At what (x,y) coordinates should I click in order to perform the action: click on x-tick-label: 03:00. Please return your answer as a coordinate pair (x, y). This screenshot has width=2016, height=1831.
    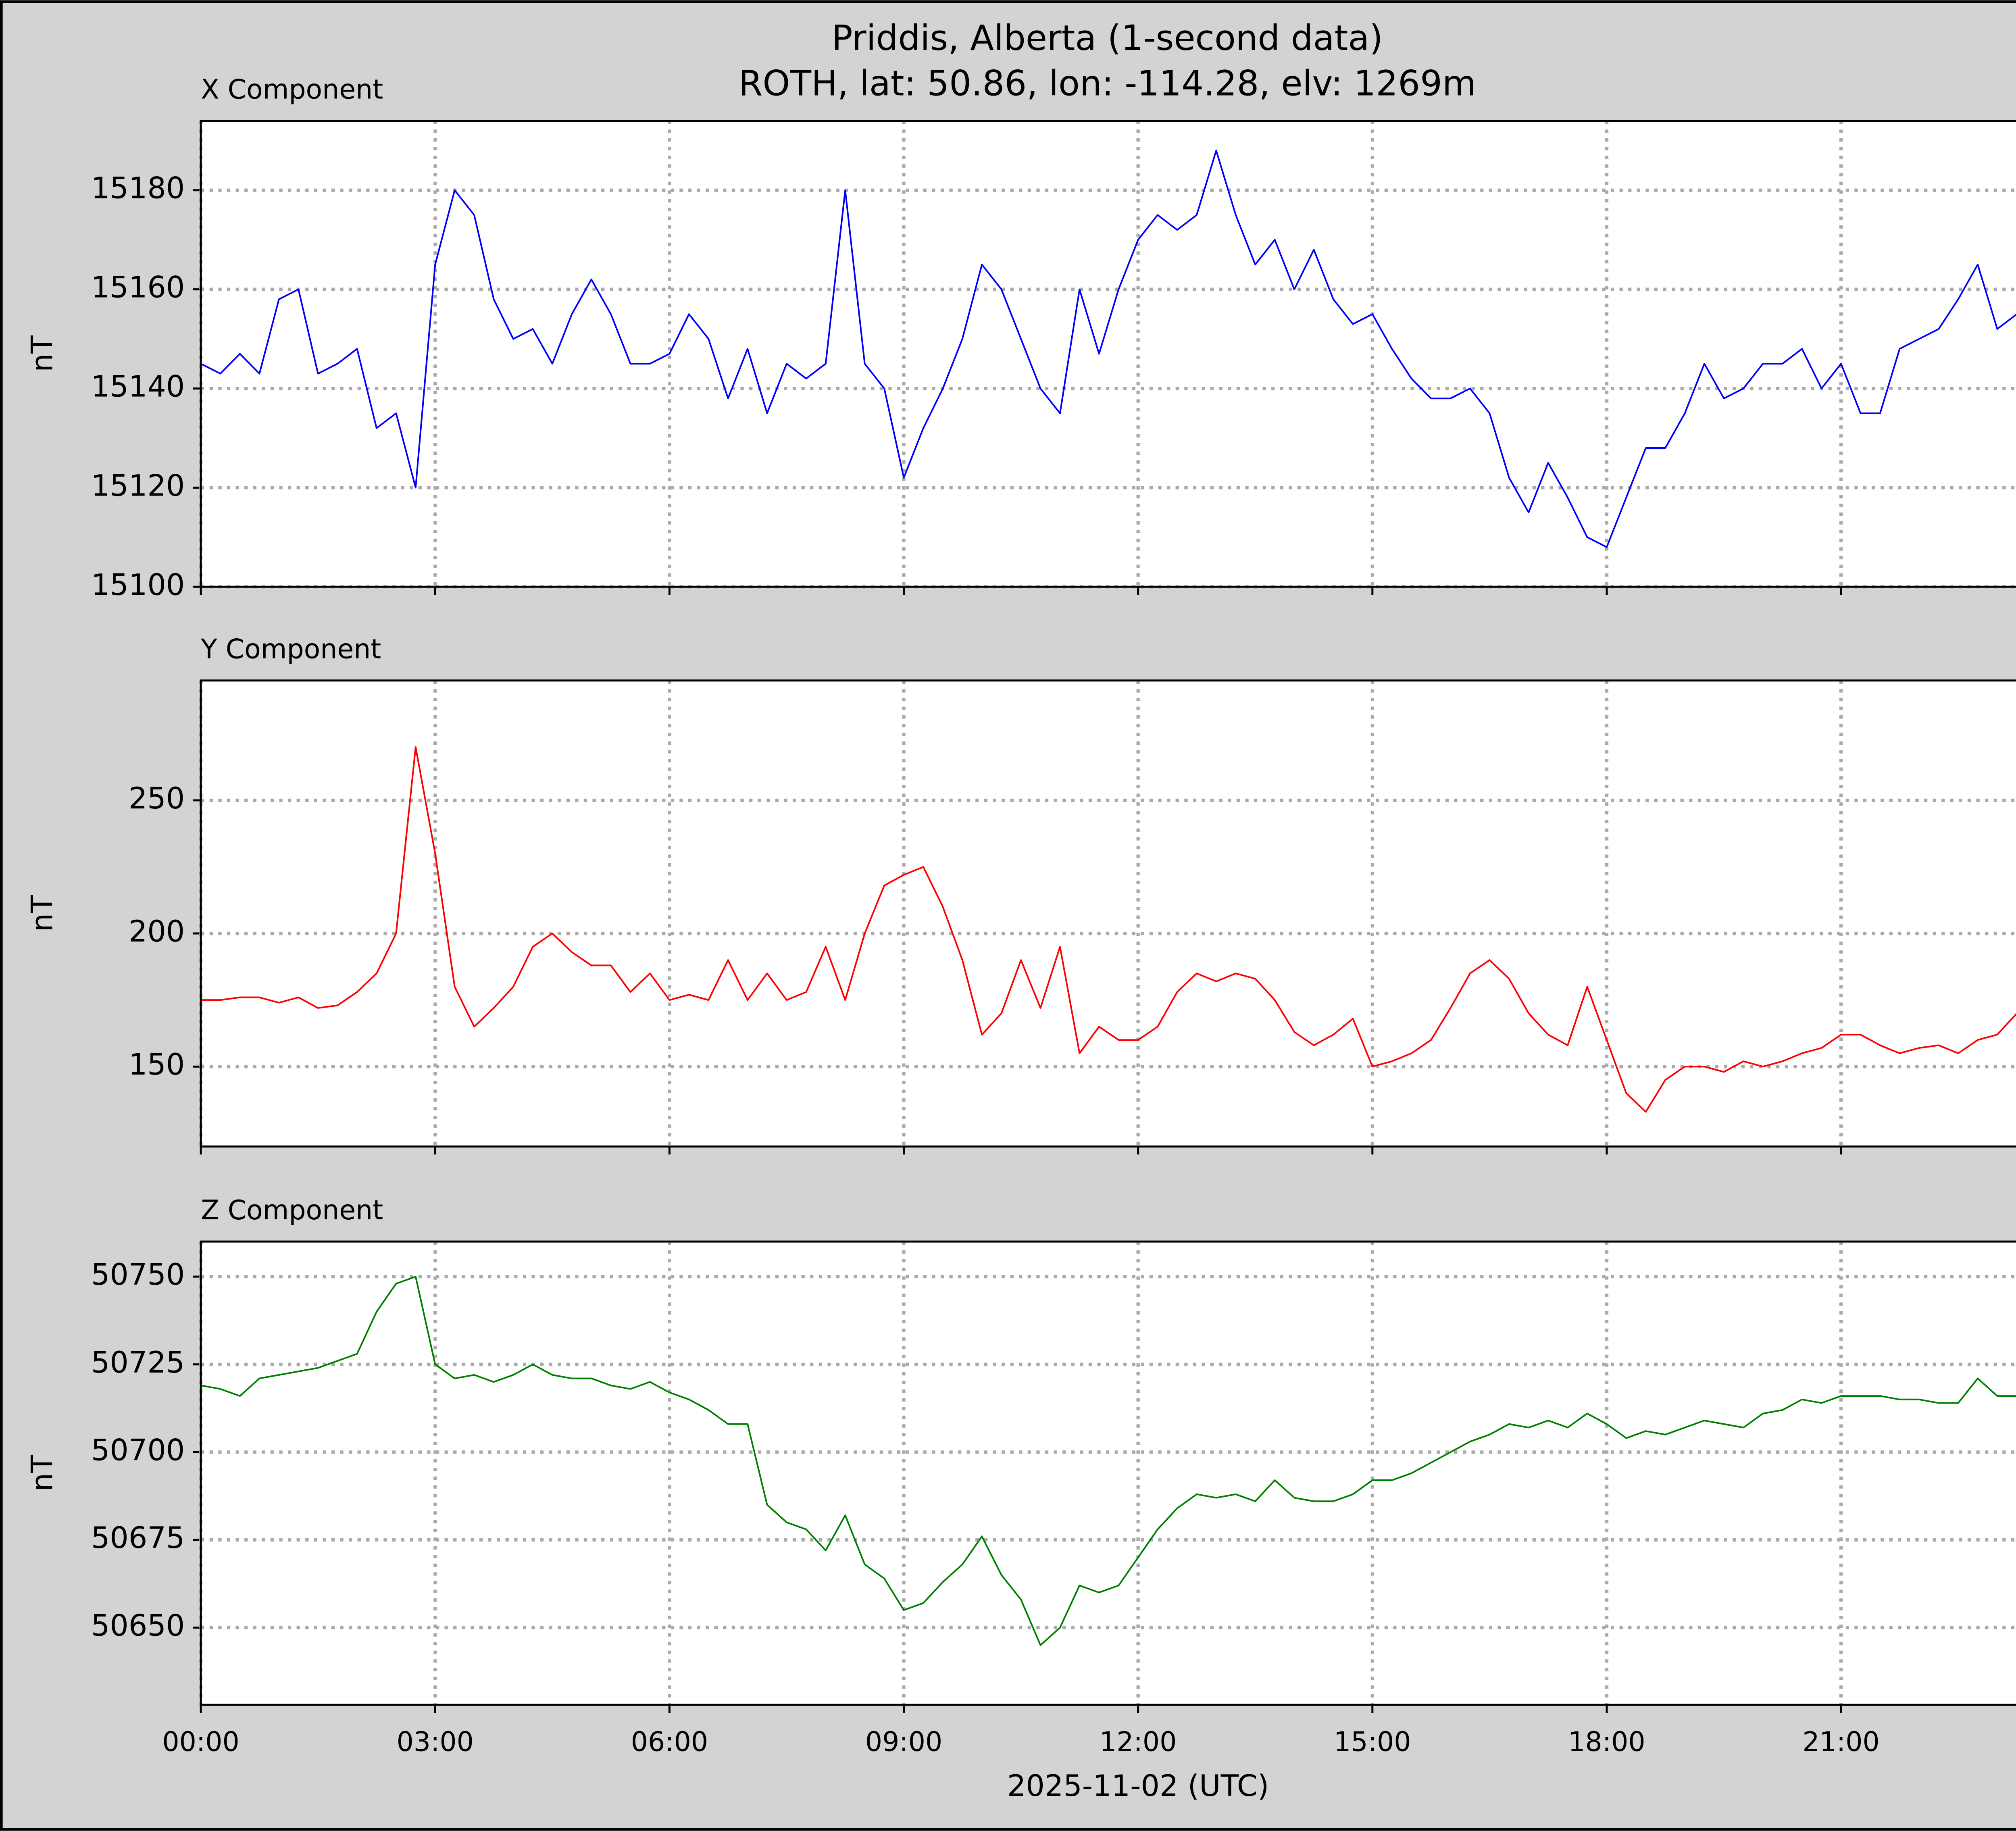
    Looking at the image, I should click on (435, 1741).